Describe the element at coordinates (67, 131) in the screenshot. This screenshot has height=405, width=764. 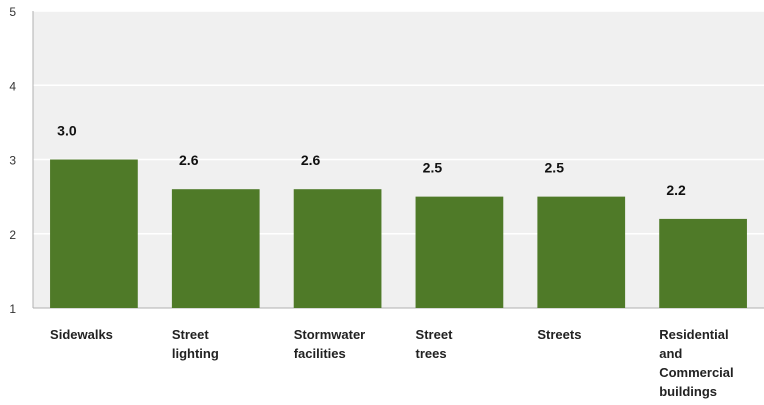
I see `data-label-1: 3.0` at that location.